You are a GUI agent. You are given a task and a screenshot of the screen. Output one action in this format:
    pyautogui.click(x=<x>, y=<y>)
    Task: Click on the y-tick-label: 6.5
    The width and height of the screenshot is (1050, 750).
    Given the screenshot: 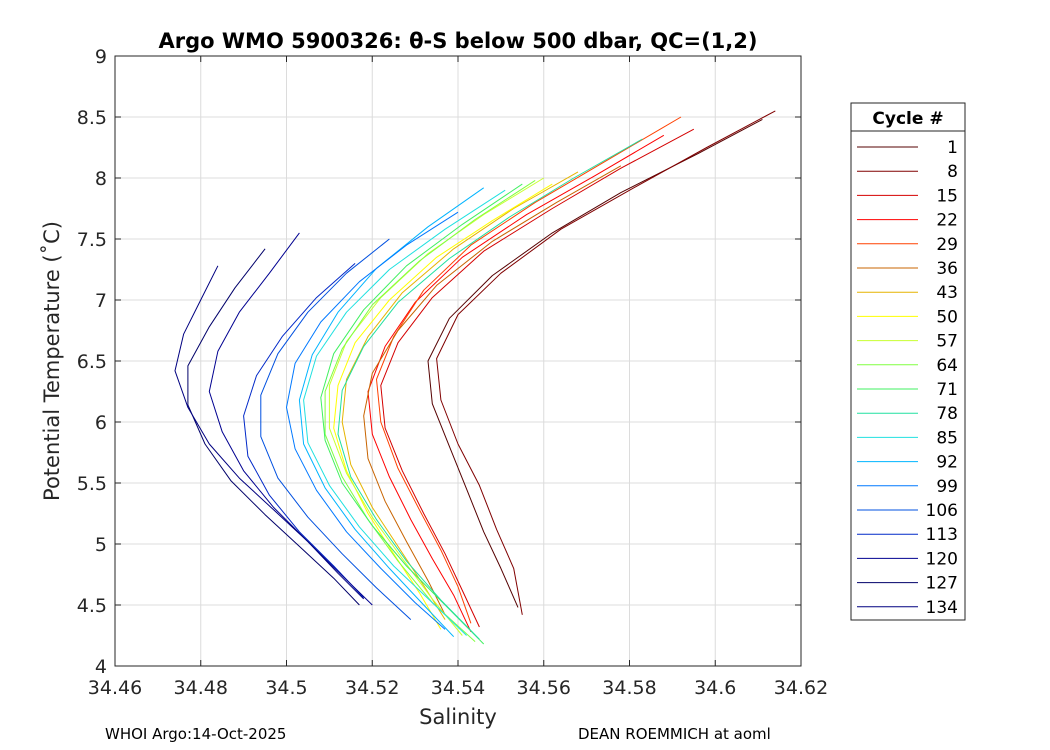 What is the action you would take?
    pyautogui.click(x=92, y=362)
    